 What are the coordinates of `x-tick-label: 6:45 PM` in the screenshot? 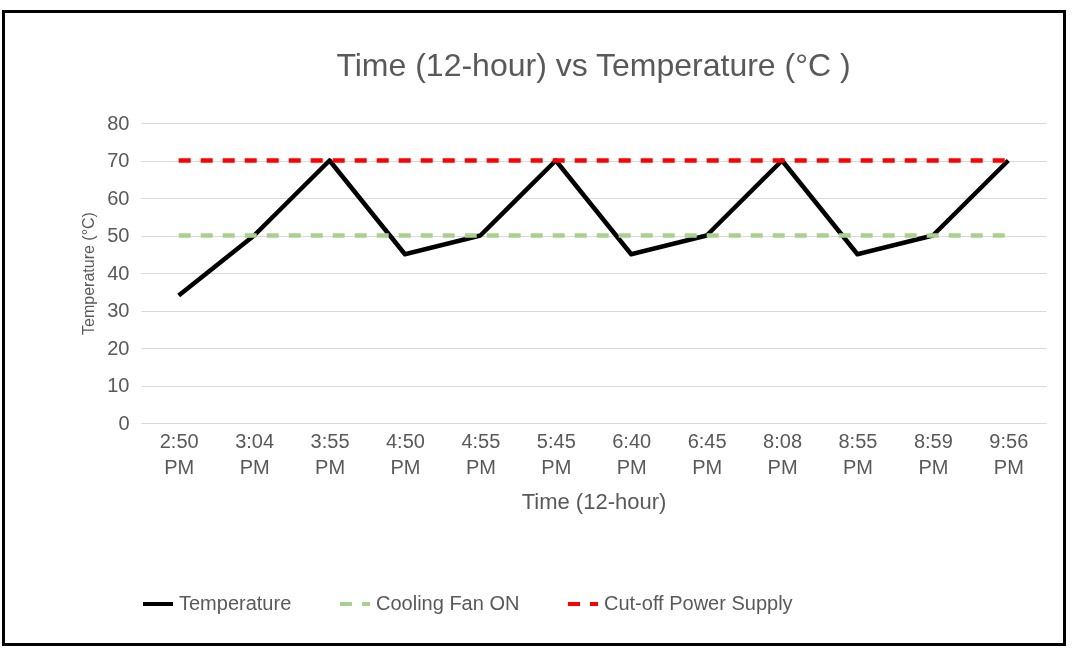 It's located at (707, 453).